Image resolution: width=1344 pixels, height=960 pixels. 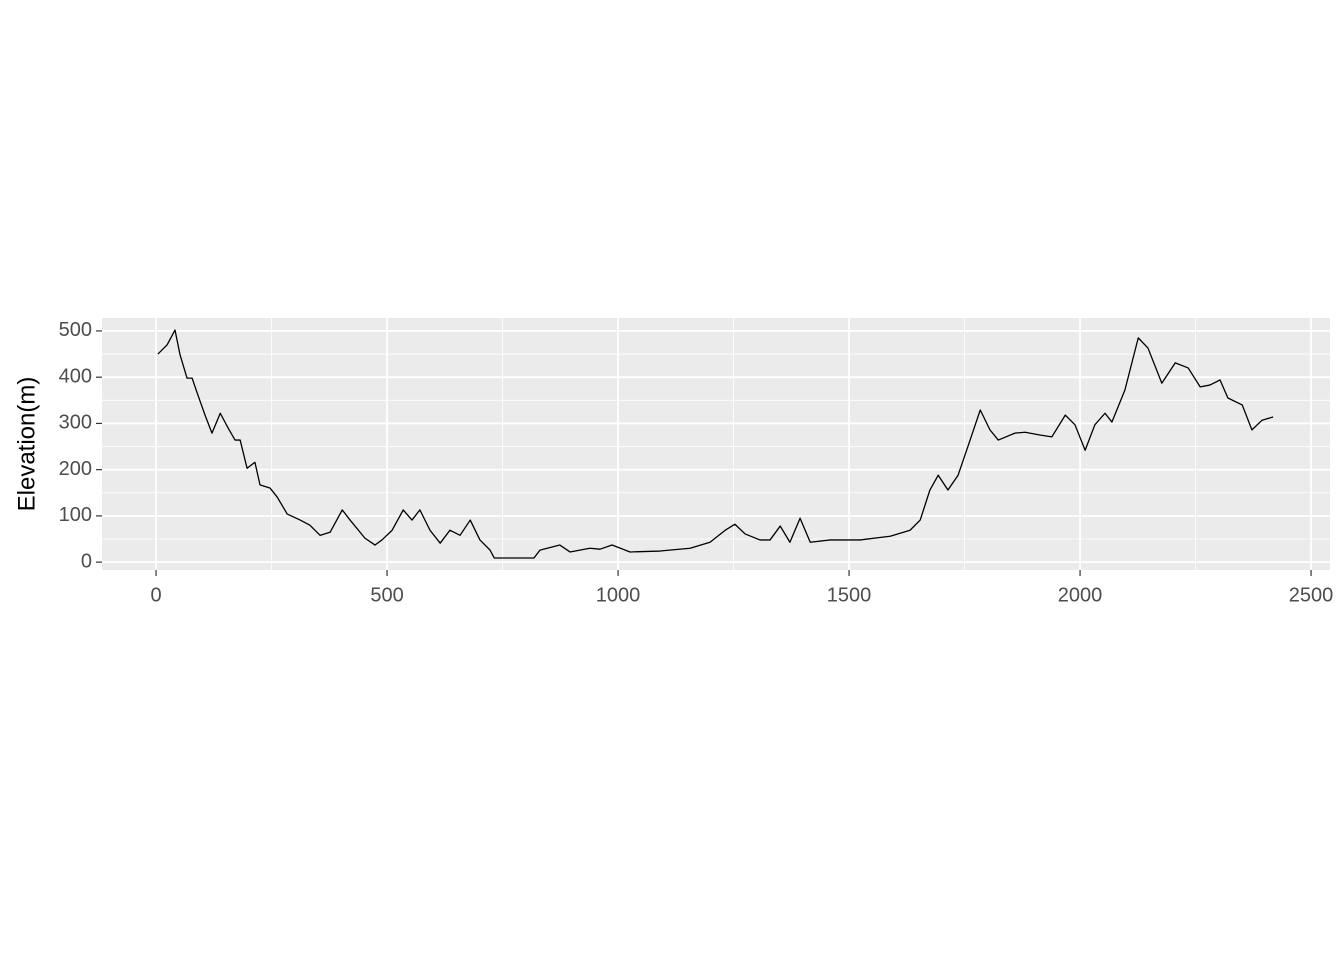 I want to click on x-tick-label: 1500, so click(x=849, y=595).